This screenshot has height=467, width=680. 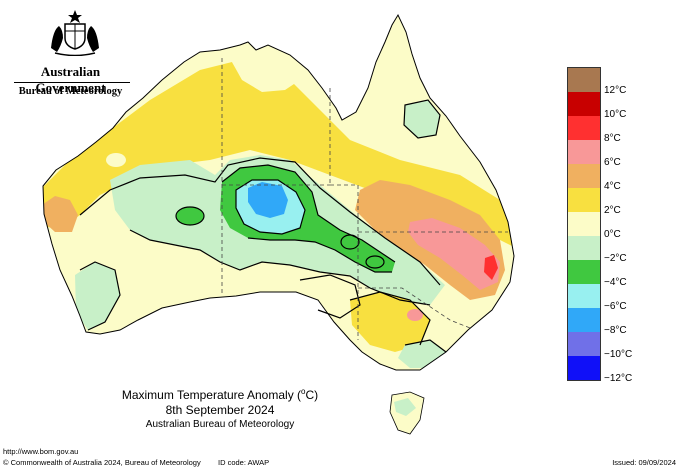 I want to click on legend-label: −4°C, so click(x=615, y=282).